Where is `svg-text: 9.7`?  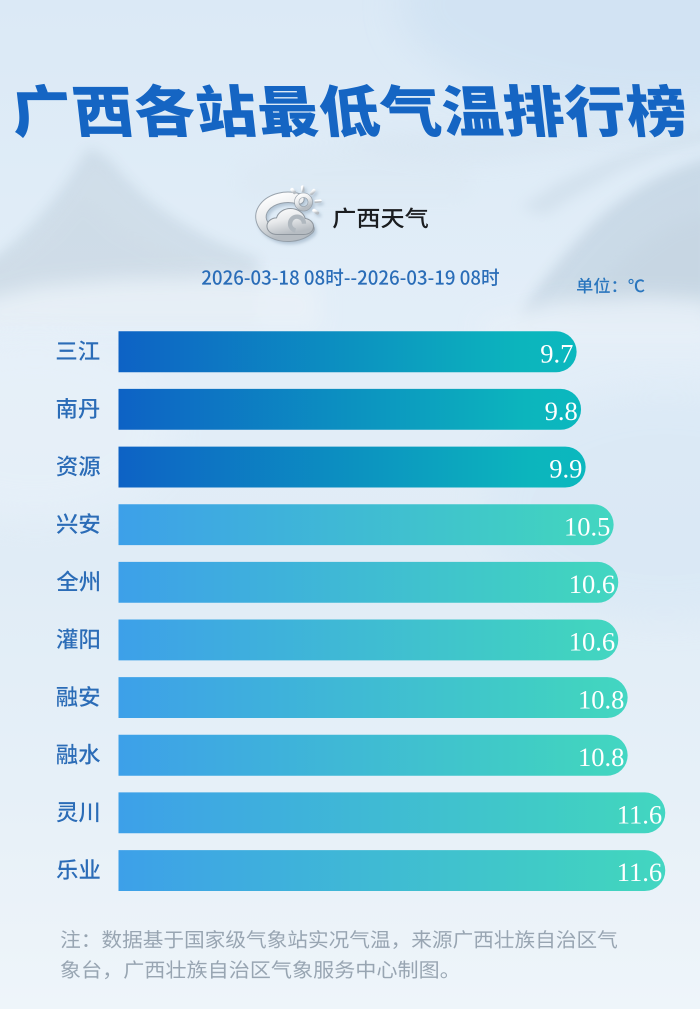
svg-text: 9.7 is located at coordinates (556, 353).